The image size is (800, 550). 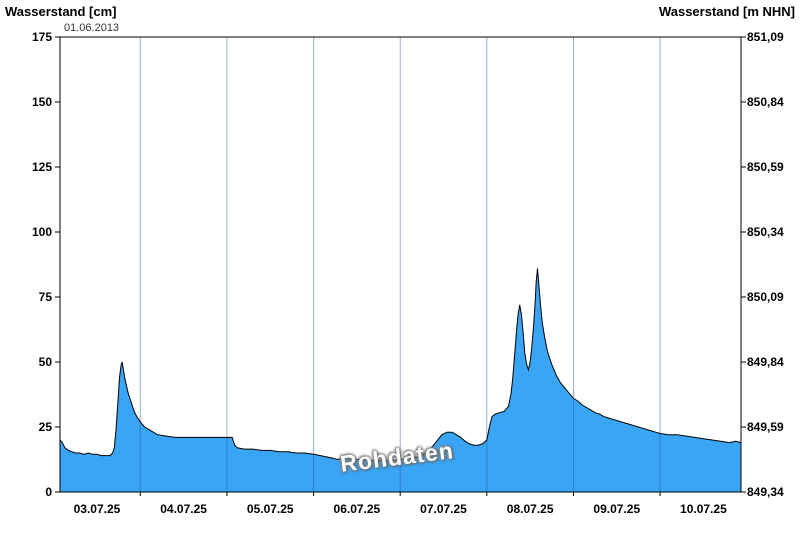 What do you see at coordinates (765, 492) in the screenshot?
I see `y-right-tick-label: 849,34` at bounding box center [765, 492].